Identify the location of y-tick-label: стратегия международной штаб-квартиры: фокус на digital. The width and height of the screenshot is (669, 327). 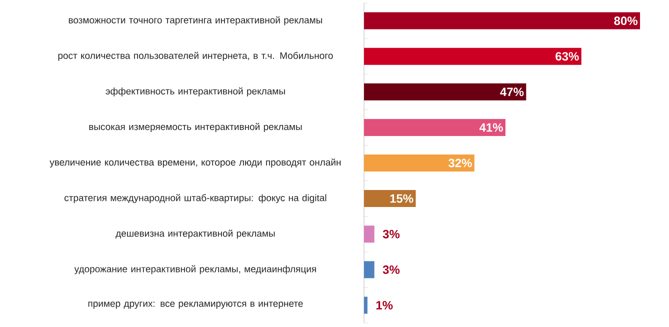
(195, 199).